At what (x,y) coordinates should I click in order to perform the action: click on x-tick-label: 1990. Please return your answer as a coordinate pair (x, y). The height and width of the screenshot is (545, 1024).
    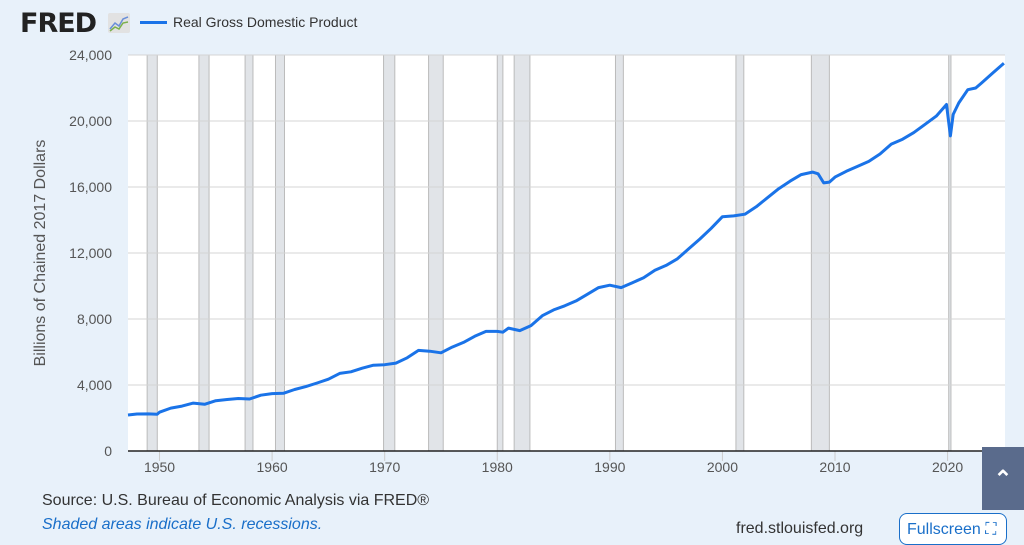
    Looking at the image, I should click on (609, 467).